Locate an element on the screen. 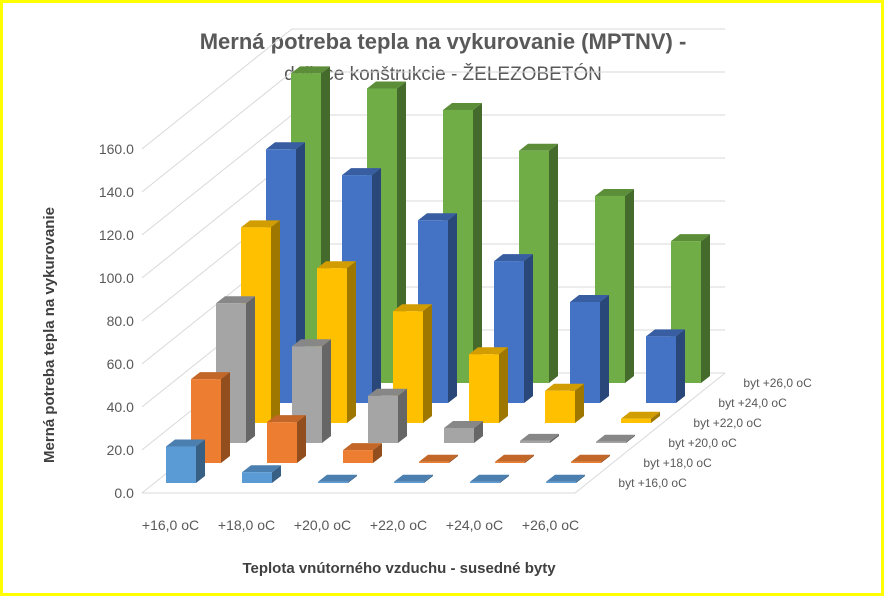 The height and width of the screenshot is (599, 884). y-tick-label: 40.0 is located at coordinates (120, 407).